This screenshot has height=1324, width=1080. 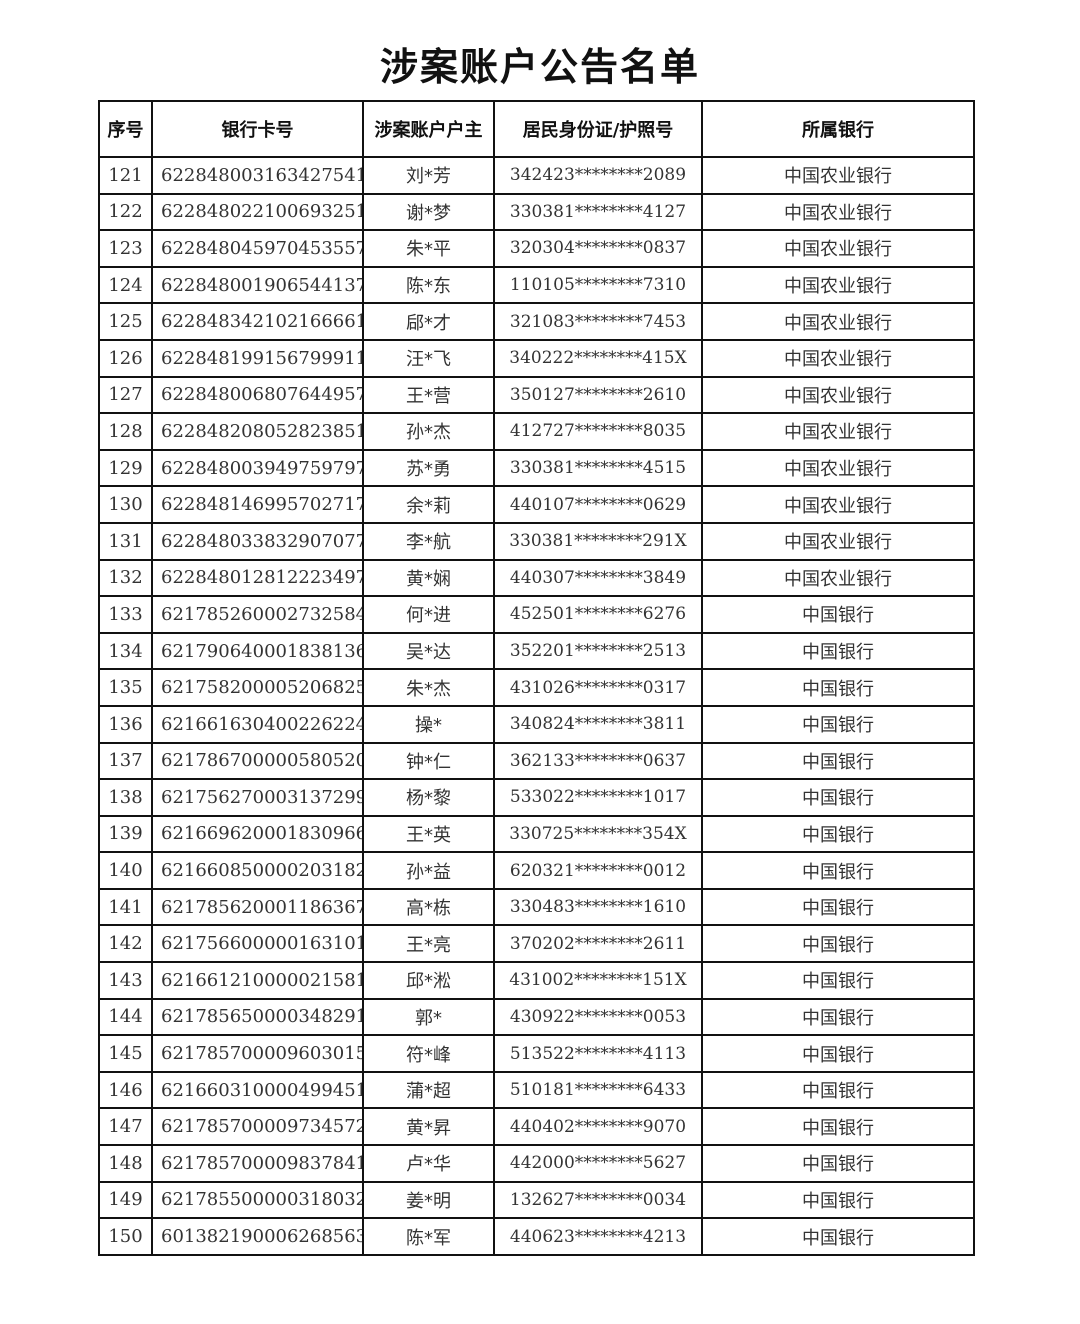 I want to click on cell-account-holder: 朱*平, so click(x=428, y=248).